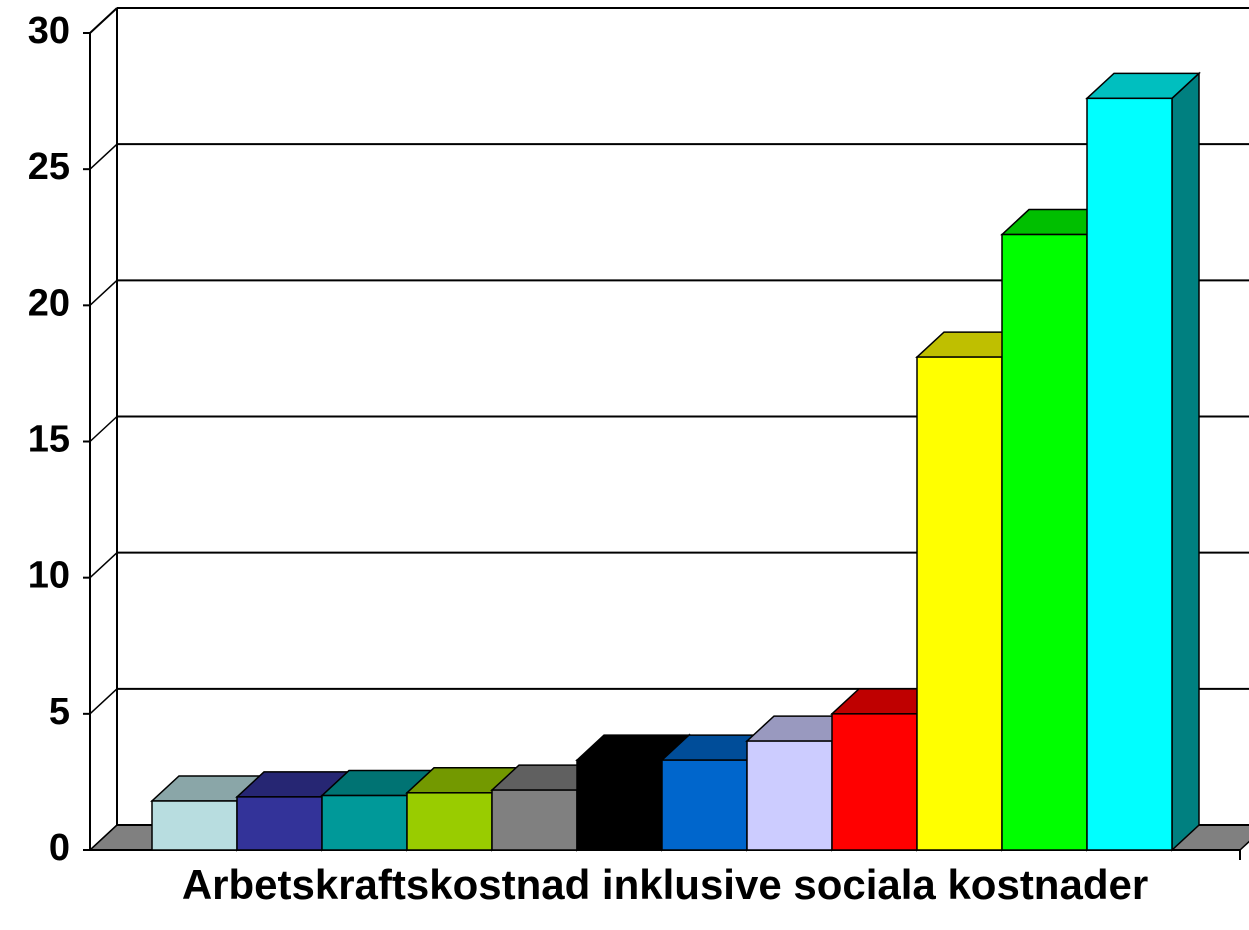 The image size is (1249, 930). I want to click on bar, so click(1143, 461).